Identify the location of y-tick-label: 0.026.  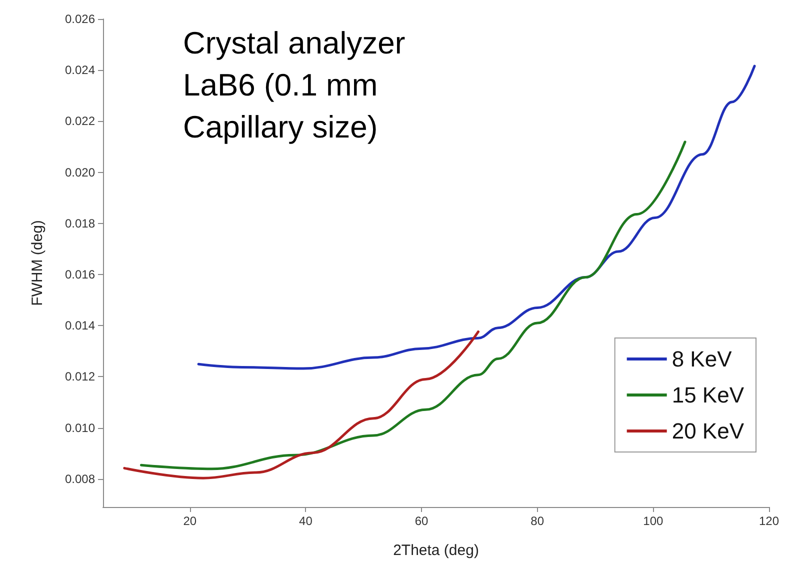
(80, 19).